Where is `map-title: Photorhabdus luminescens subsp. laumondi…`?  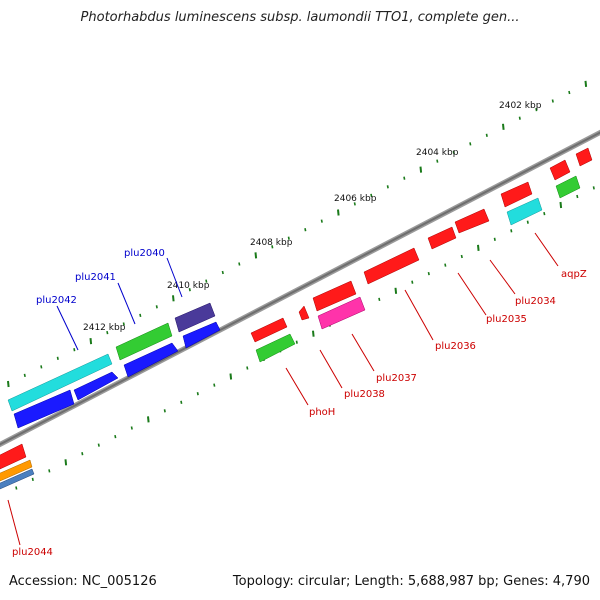
map-title: Photorhabdus luminescens subsp. laumondi… is located at coordinates (300, 17).